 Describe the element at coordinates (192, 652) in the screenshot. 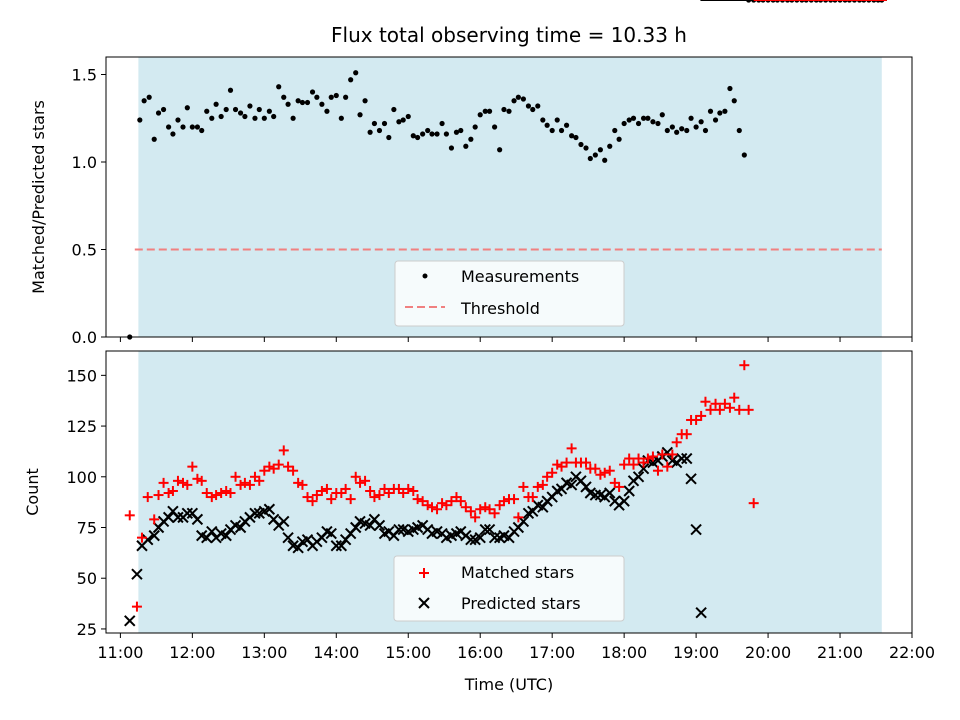

I see `x-tick-label: 12:00` at that location.